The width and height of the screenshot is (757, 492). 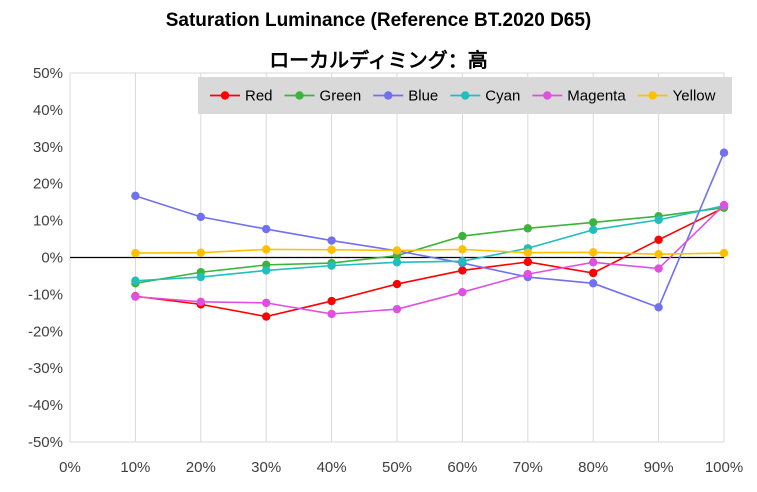 What do you see at coordinates (45, 442) in the screenshot?
I see `y-tick-label: -50%` at bounding box center [45, 442].